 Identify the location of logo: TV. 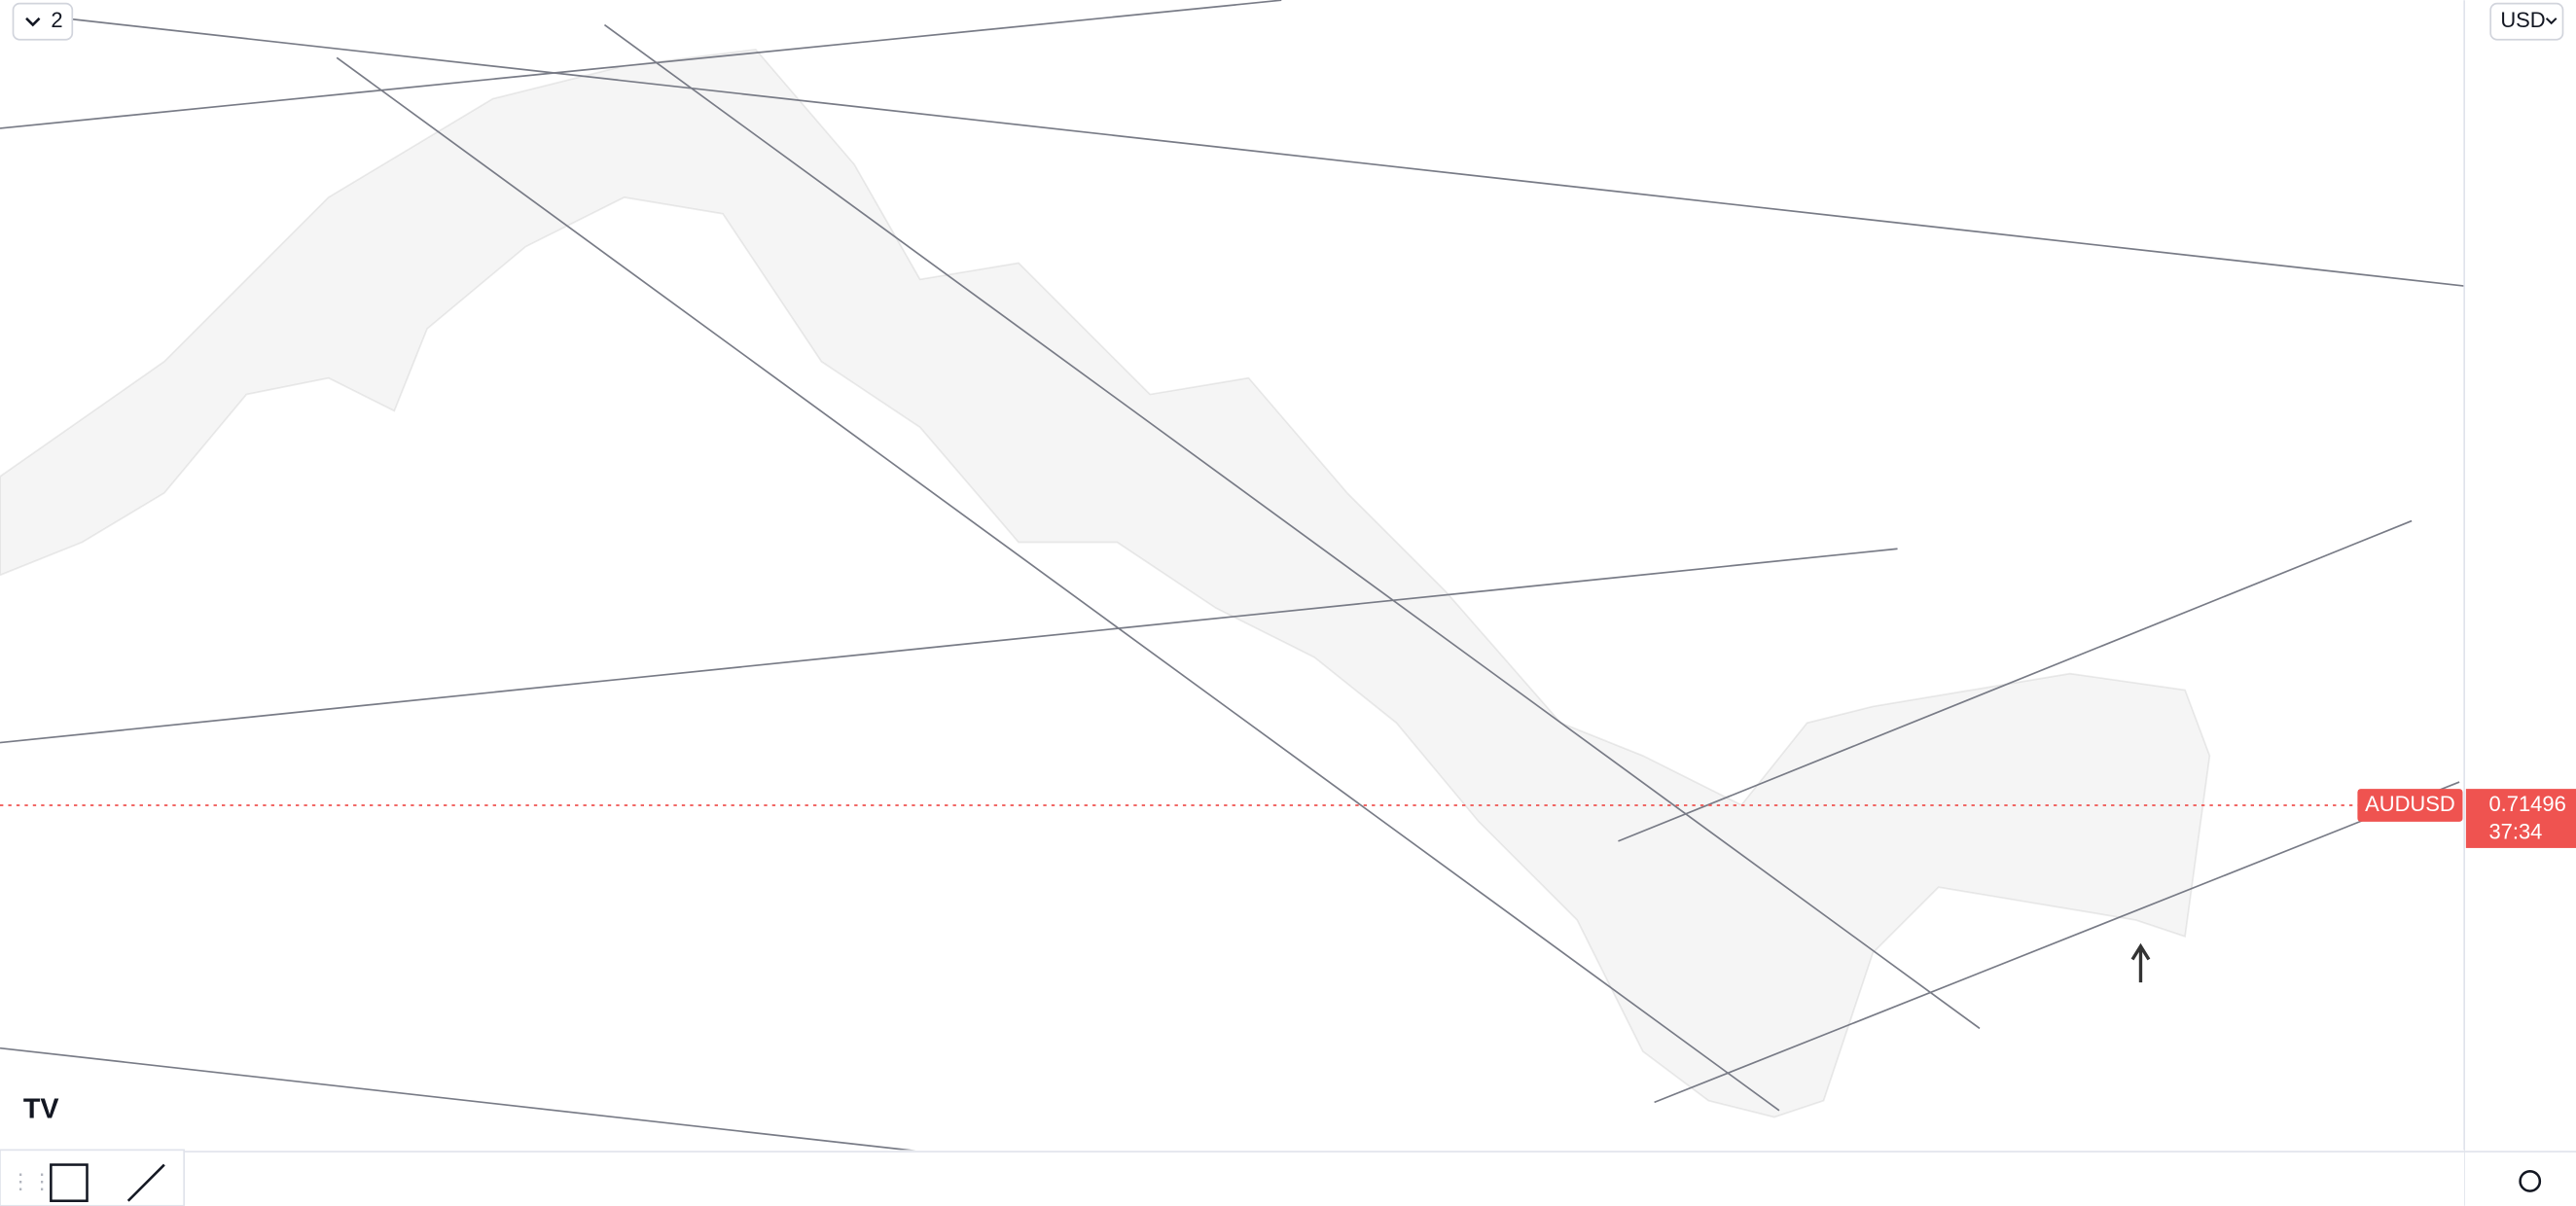
(41, 1108).